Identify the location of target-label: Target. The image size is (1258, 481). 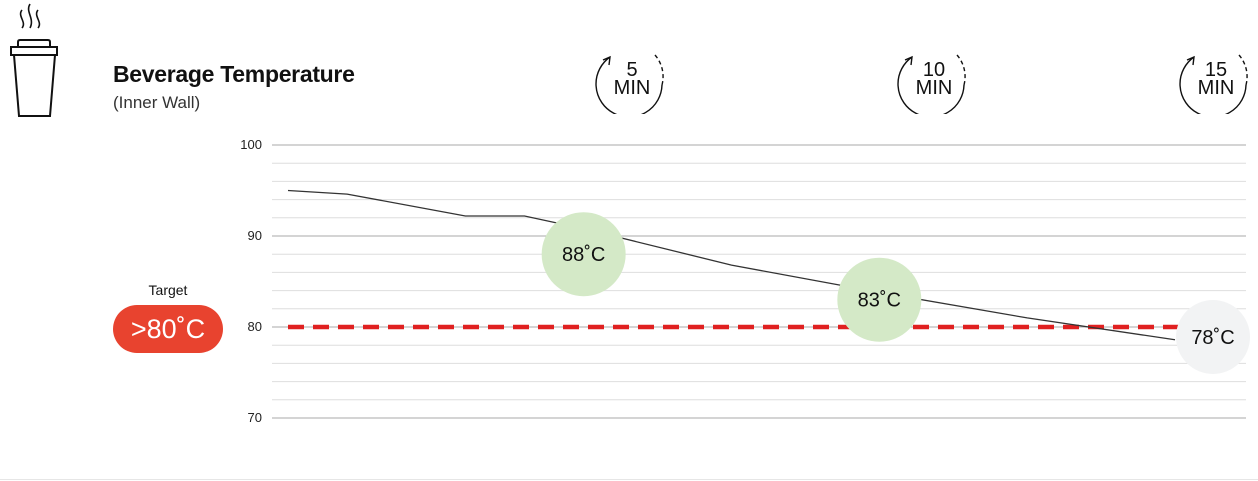
(168, 290).